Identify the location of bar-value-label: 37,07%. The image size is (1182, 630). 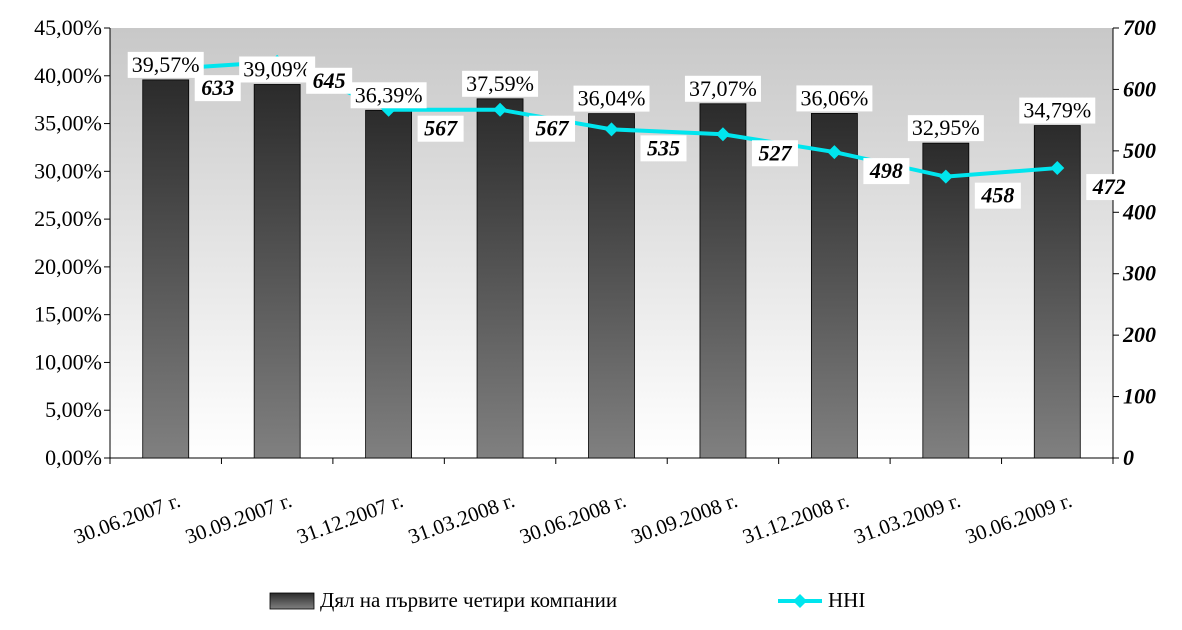
(723, 88).